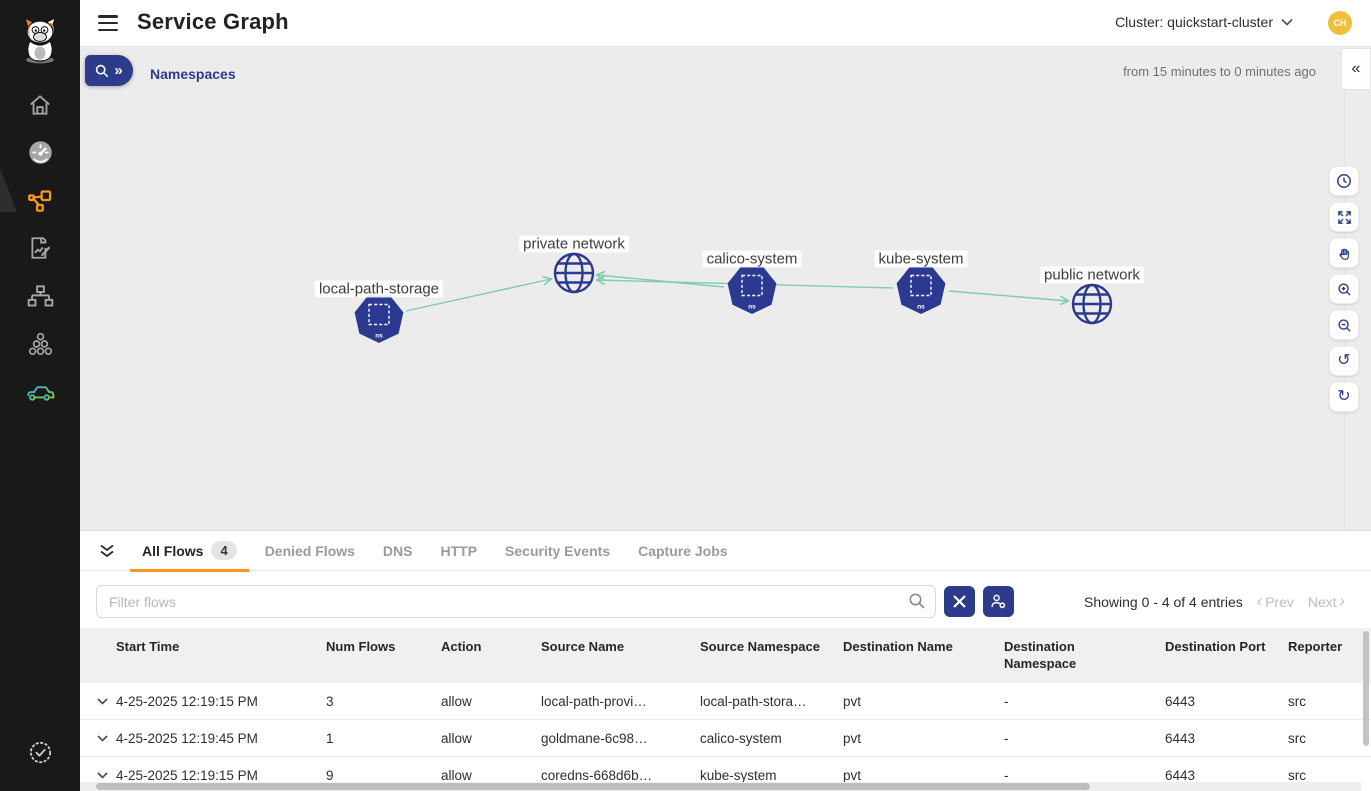  Describe the element at coordinates (1194, 22) in the screenshot. I see `cluster-selector-label: Cluster: quickstart-cluster` at that location.